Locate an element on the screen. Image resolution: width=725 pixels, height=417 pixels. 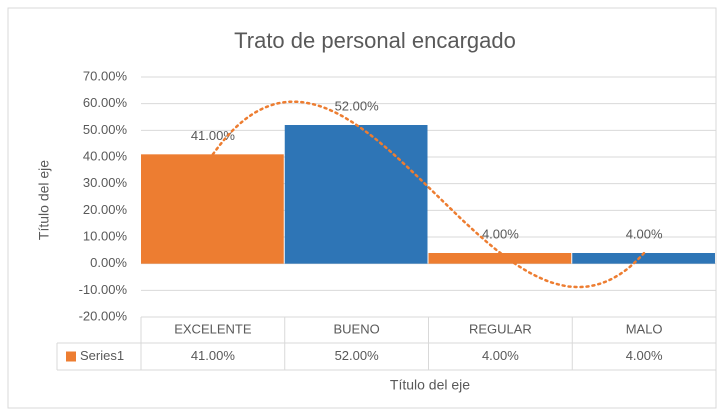
x-tick-label: MALO is located at coordinates (644, 328).